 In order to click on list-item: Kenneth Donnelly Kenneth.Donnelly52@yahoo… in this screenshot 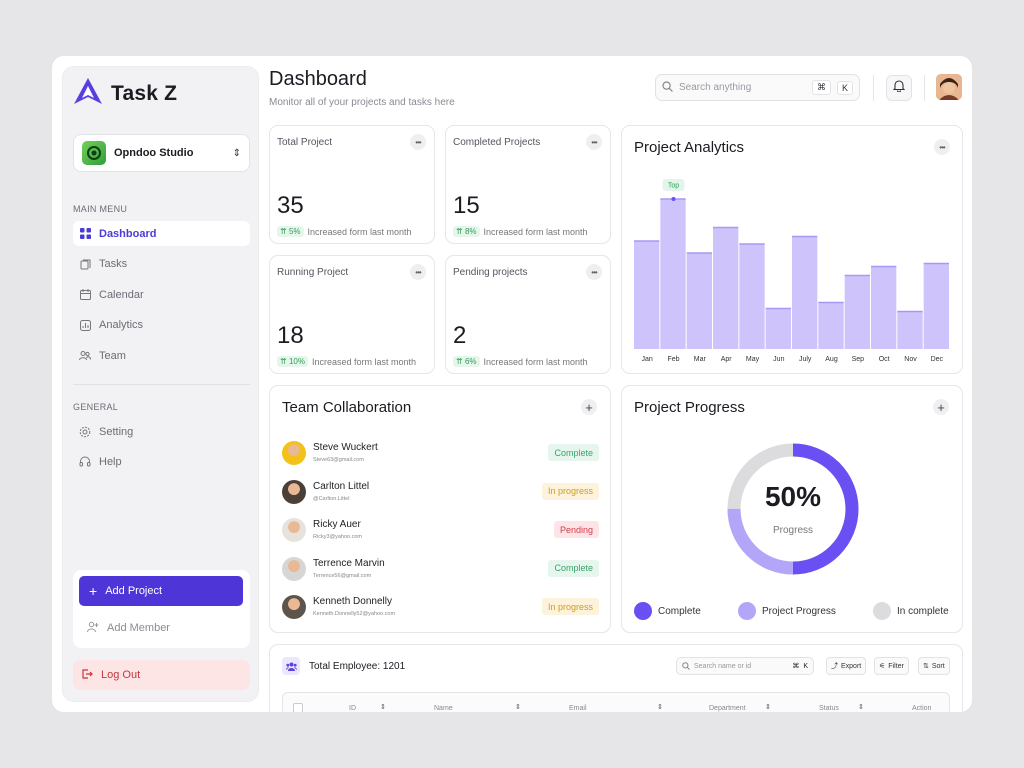, I will do `click(440, 607)`.